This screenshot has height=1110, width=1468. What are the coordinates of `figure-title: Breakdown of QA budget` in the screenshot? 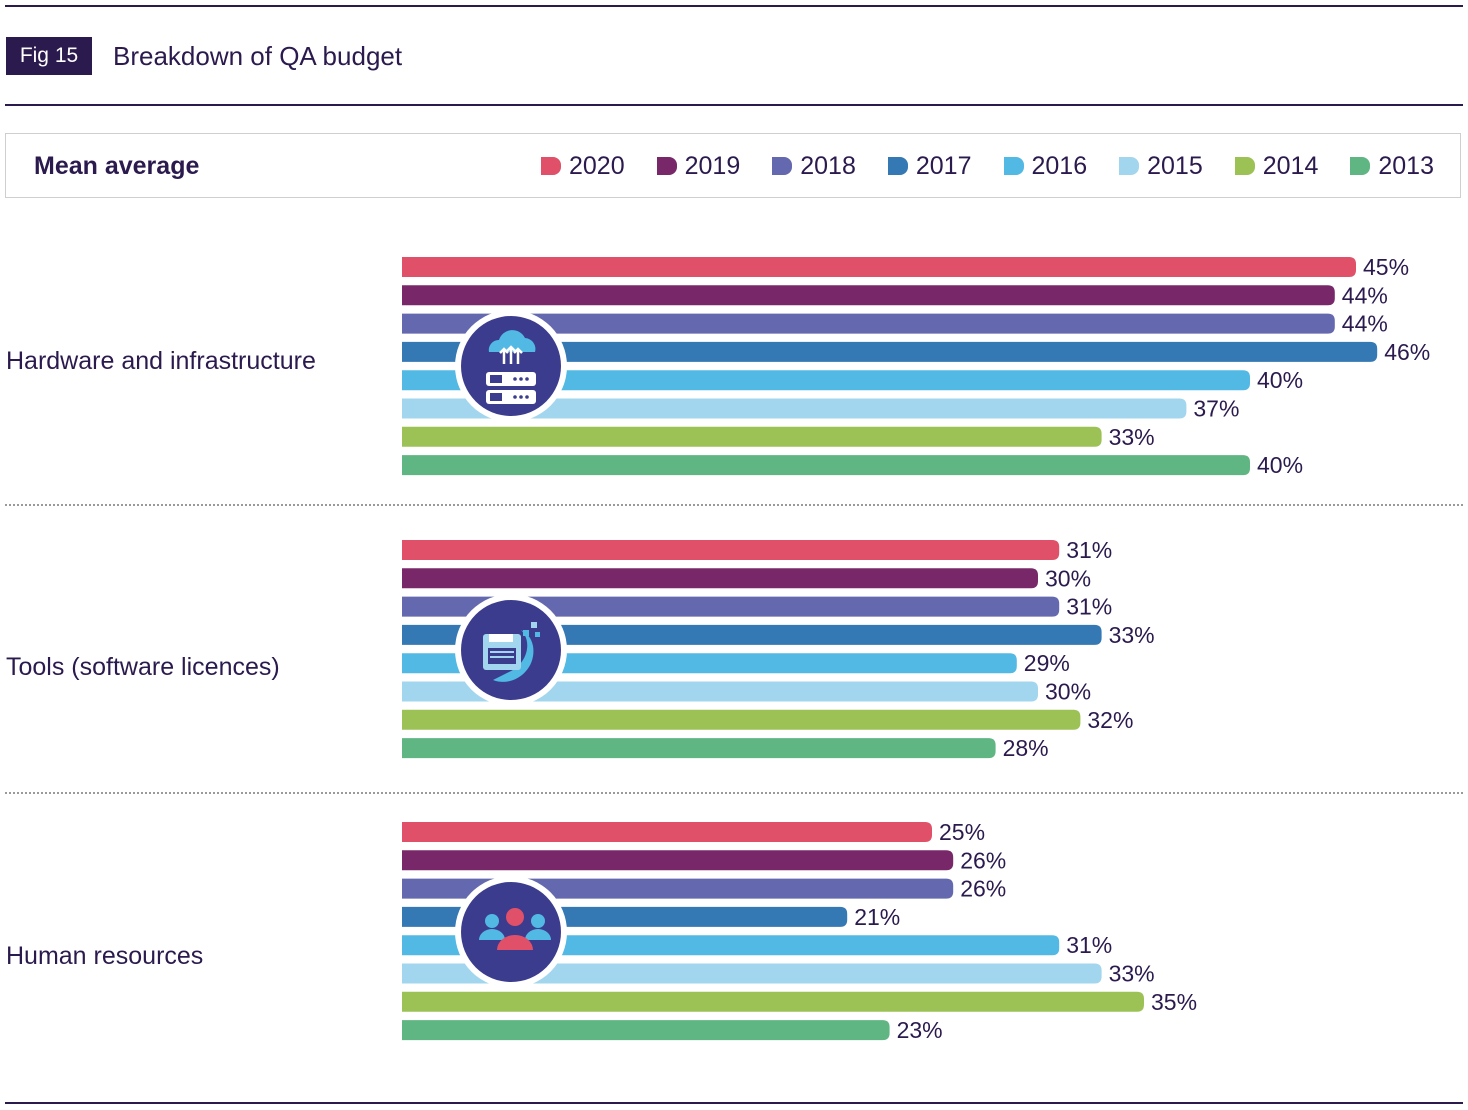 It's located at (258, 56).